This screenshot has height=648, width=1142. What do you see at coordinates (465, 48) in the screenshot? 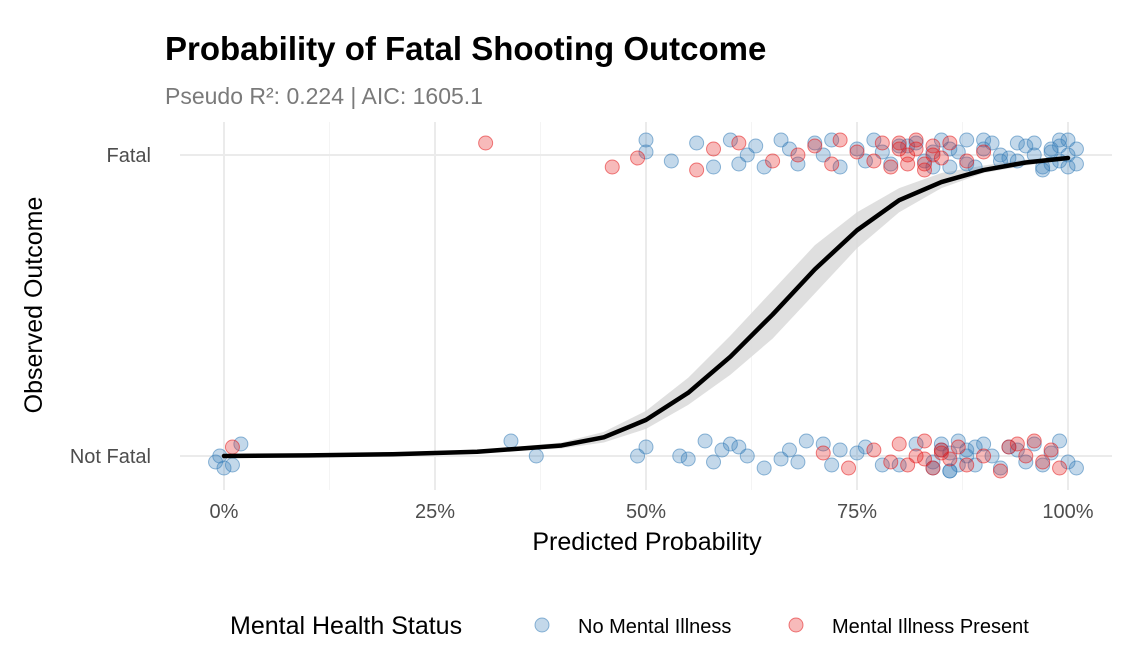
I see `chart-title: Probability of Fatal Shooting Outcome` at bounding box center [465, 48].